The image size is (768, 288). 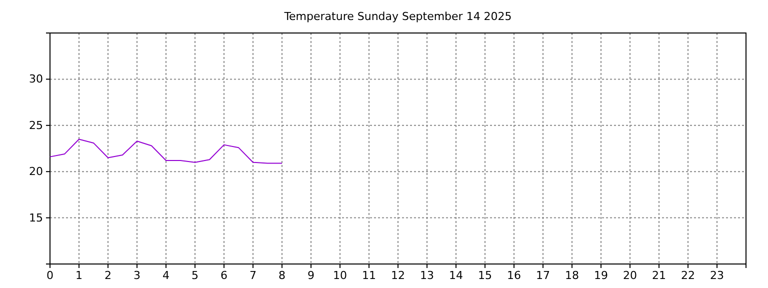 I want to click on x-tick-label: 22, so click(x=688, y=275).